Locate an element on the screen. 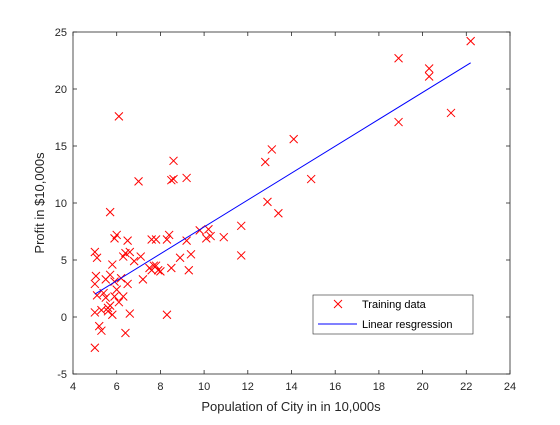  y-tick-label: 25 is located at coordinates (61, 33).